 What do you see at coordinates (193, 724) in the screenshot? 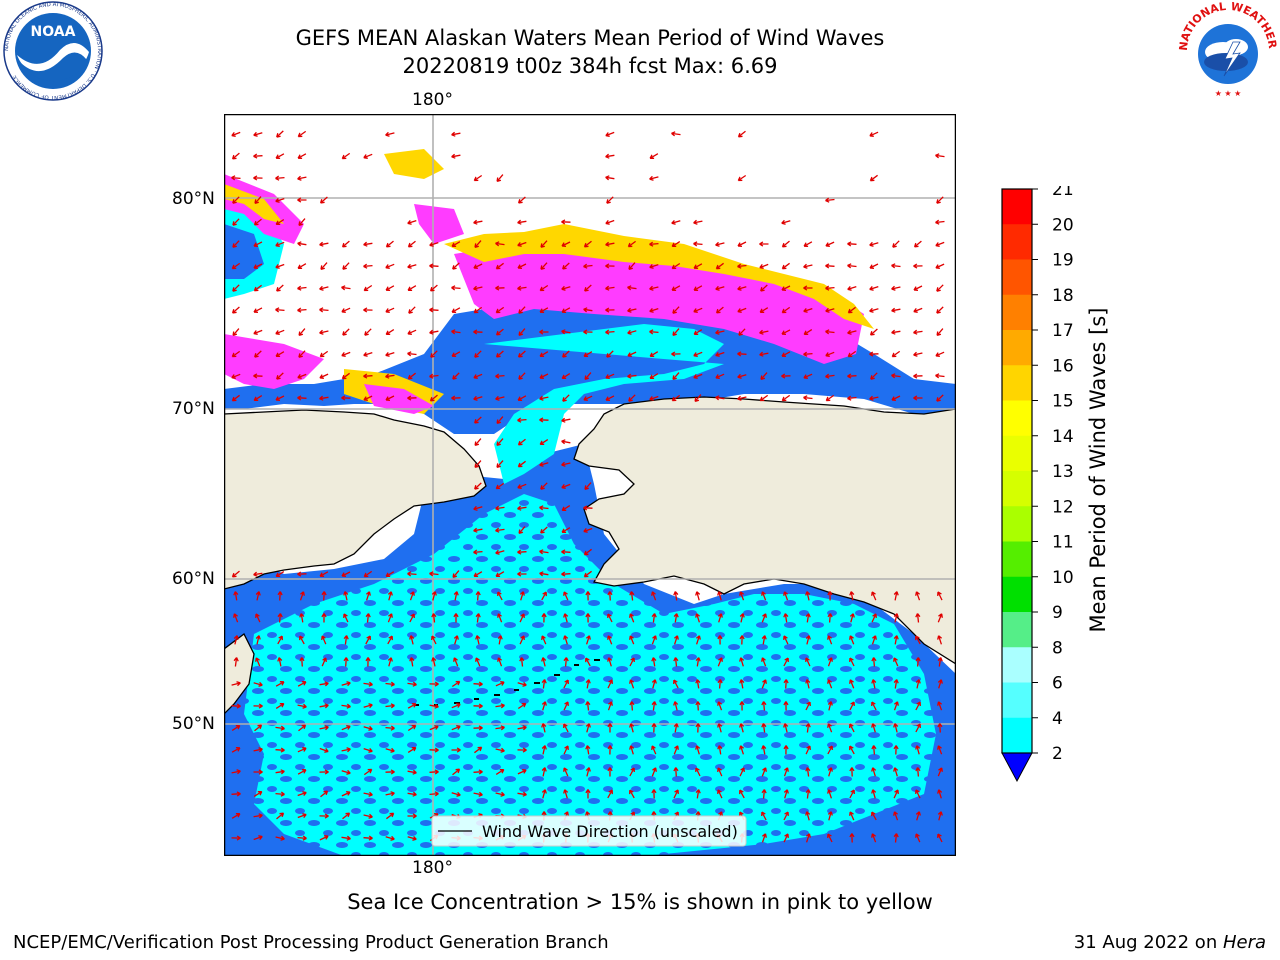
I see `lat-label-50: 50°N` at bounding box center [193, 724].